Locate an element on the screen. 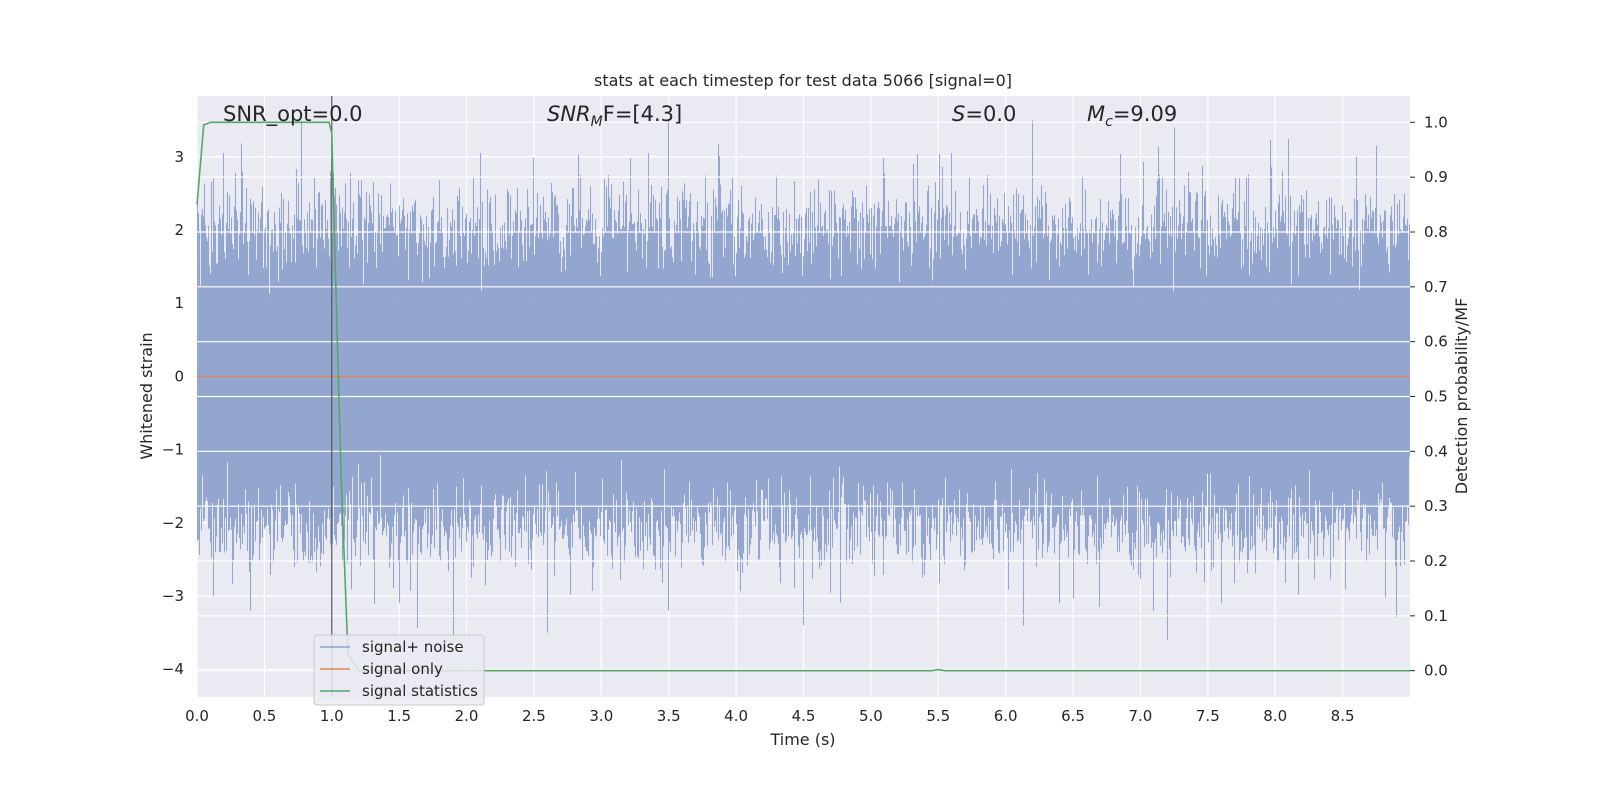 This screenshot has width=1600, height=800. annotation-mc-sub: c is located at coordinates (1109, 122).